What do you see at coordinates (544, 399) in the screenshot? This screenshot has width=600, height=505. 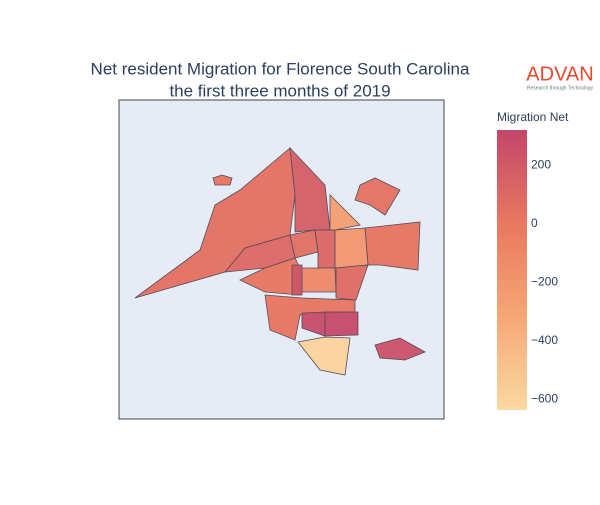 I see `colorbar-tick-label: −600` at bounding box center [544, 399].